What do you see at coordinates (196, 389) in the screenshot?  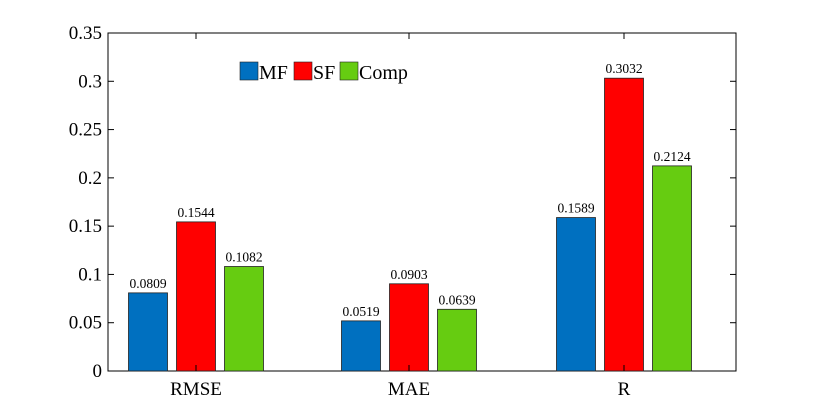 I see `x-category-label: RMSE` at bounding box center [196, 389].